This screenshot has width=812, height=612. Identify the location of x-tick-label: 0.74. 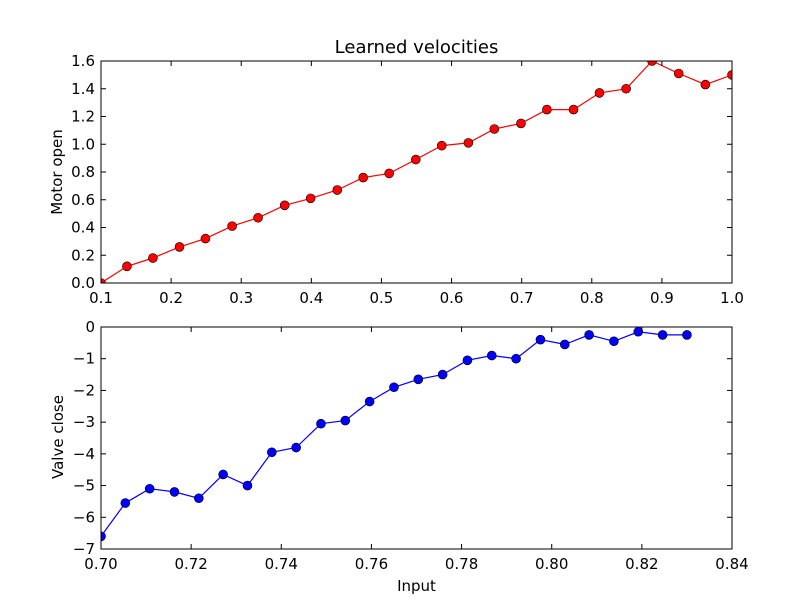
(281, 564).